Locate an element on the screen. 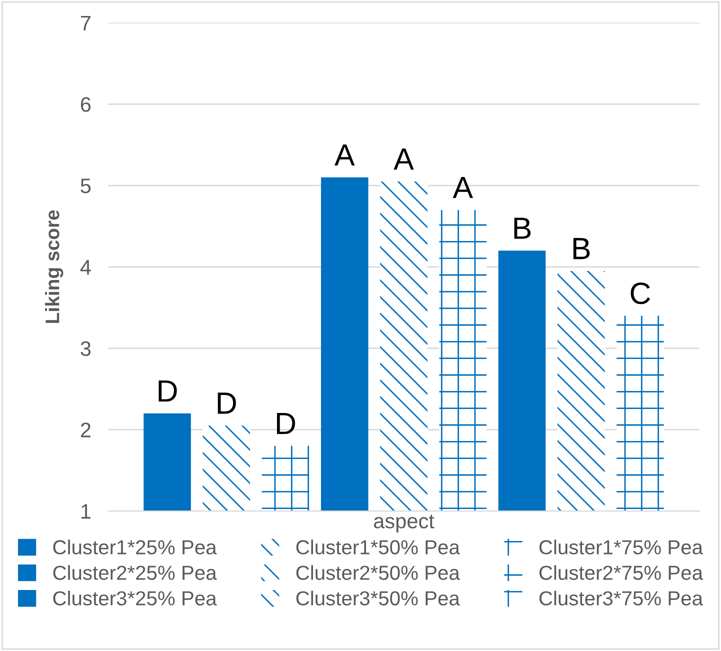 The width and height of the screenshot is (721, 651). legend-label: Cluster3*25% Pea is located at coordinates (135, 598).